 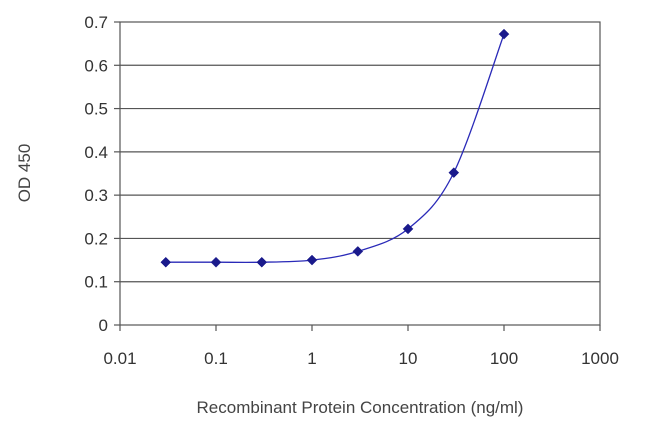 I want to click on y-tick-label: 0.6, so click(x=96, y=65).